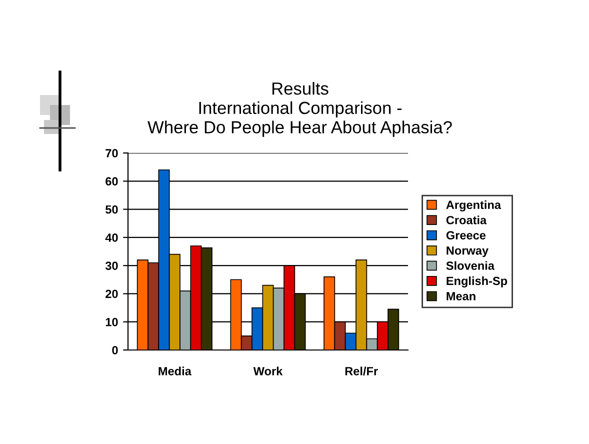  I want to click on legend-label: Argentina, so click(474, 206).